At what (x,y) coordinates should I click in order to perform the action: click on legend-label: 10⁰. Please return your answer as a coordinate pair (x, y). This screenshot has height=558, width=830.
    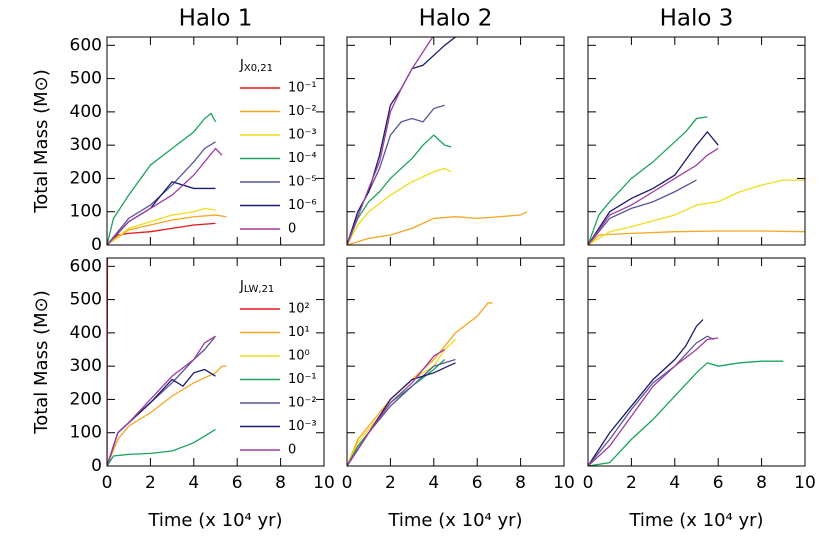
    Looking at the image, I should click on (299, 356).